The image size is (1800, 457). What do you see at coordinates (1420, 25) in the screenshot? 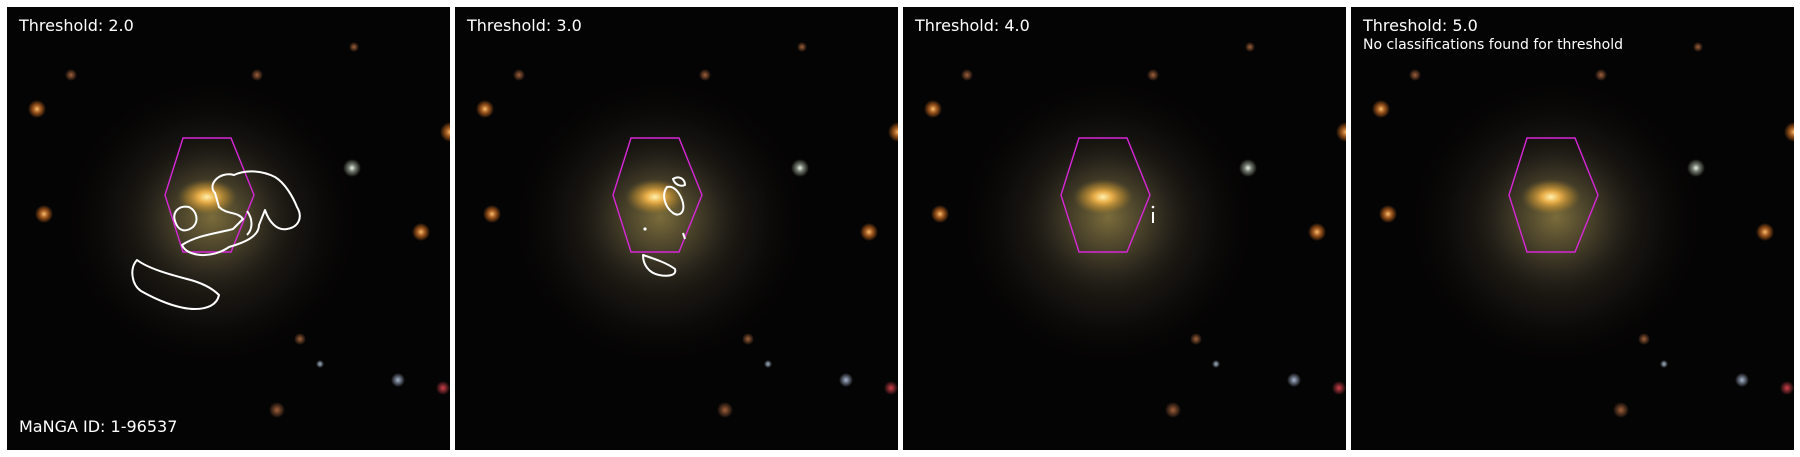
I see `threshold-label: Threshold: 5.0` at bounding box center [1420, 25].